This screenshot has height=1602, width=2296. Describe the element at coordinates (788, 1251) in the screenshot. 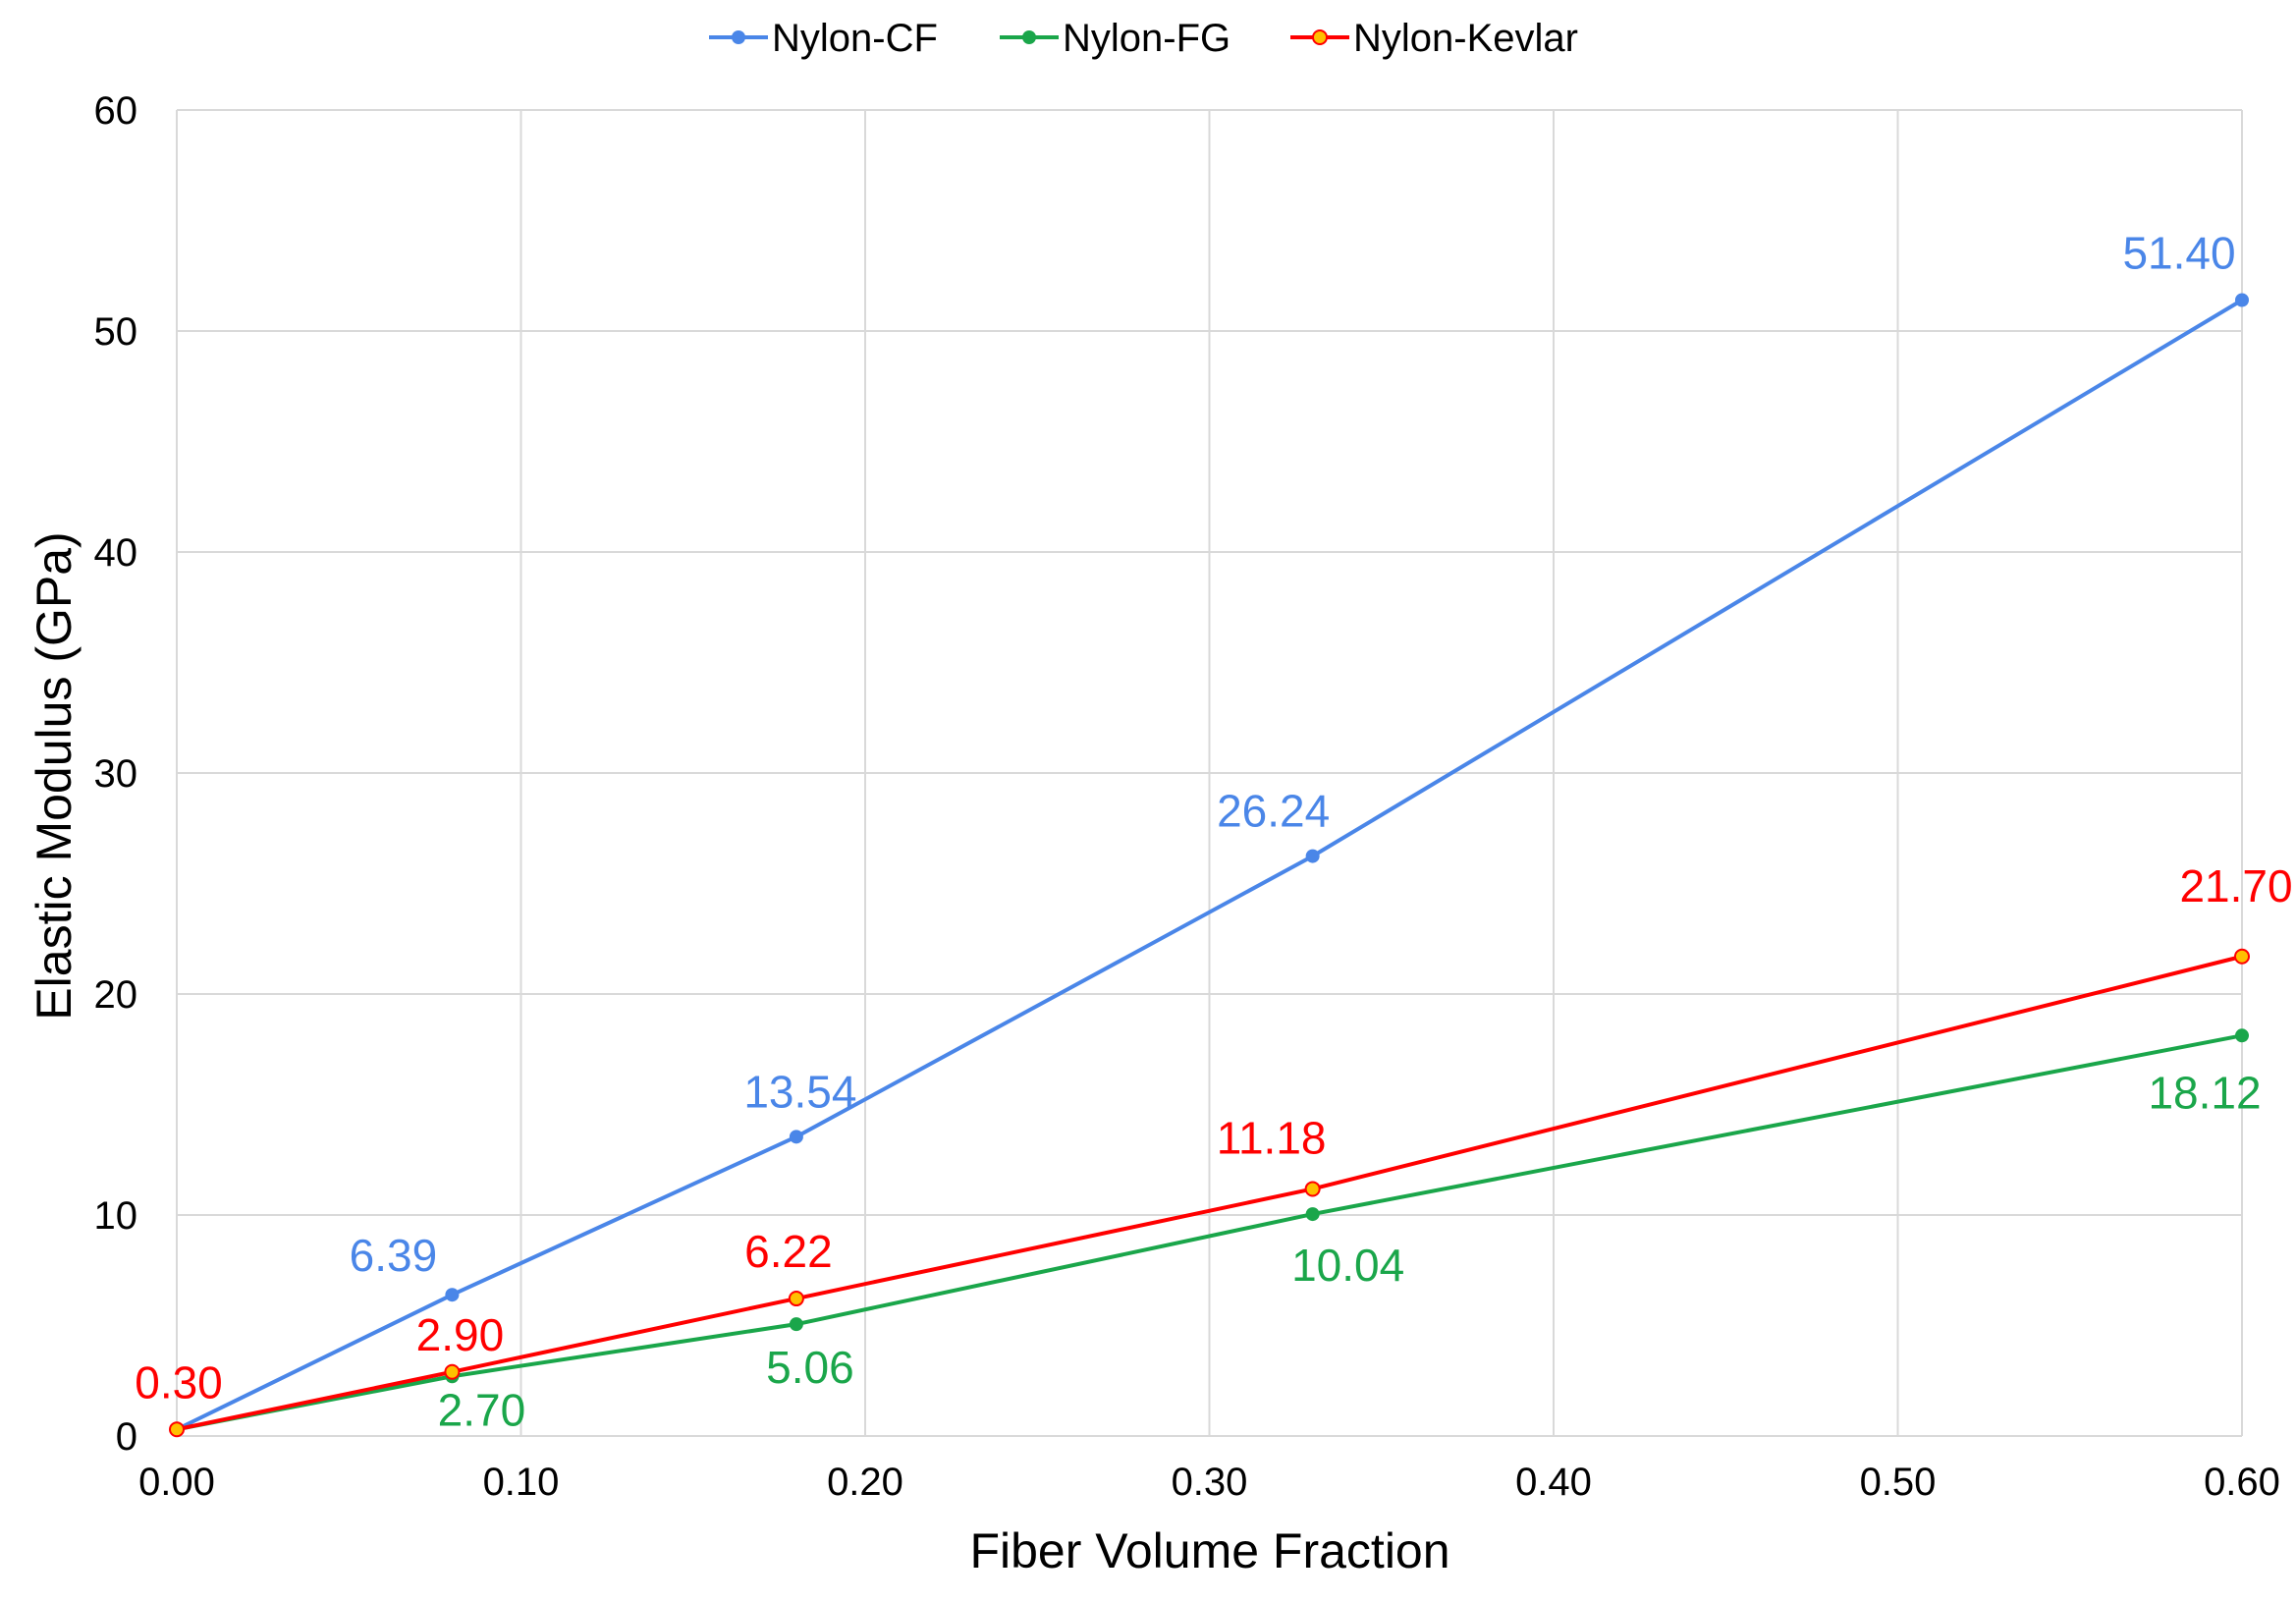

I see `data-label: 6.22` at that location.